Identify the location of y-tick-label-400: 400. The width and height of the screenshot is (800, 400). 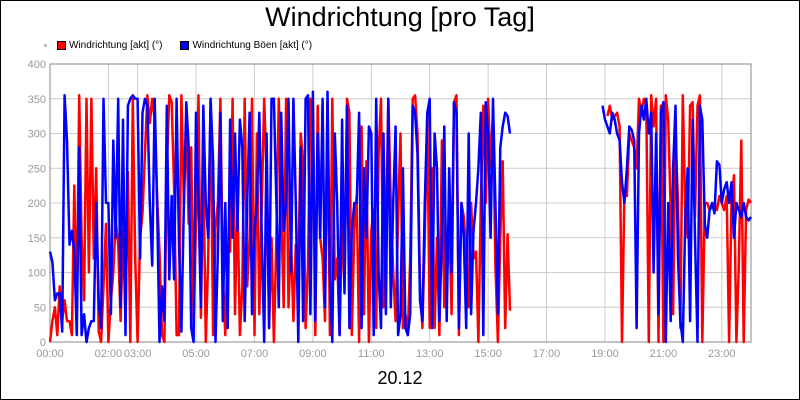
(37, 65).